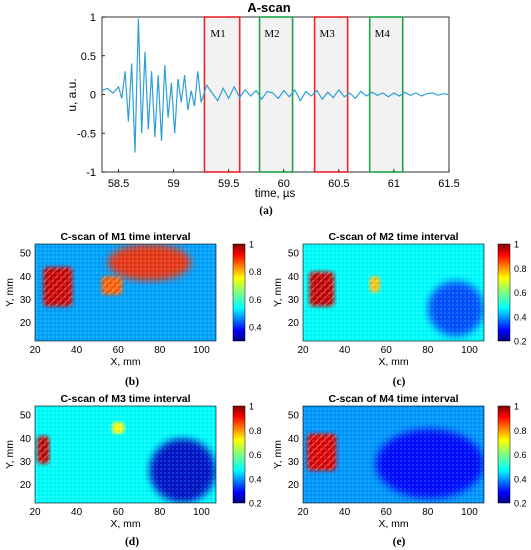  I want to click on c-scan-1-heatmap, so click(125, 292).